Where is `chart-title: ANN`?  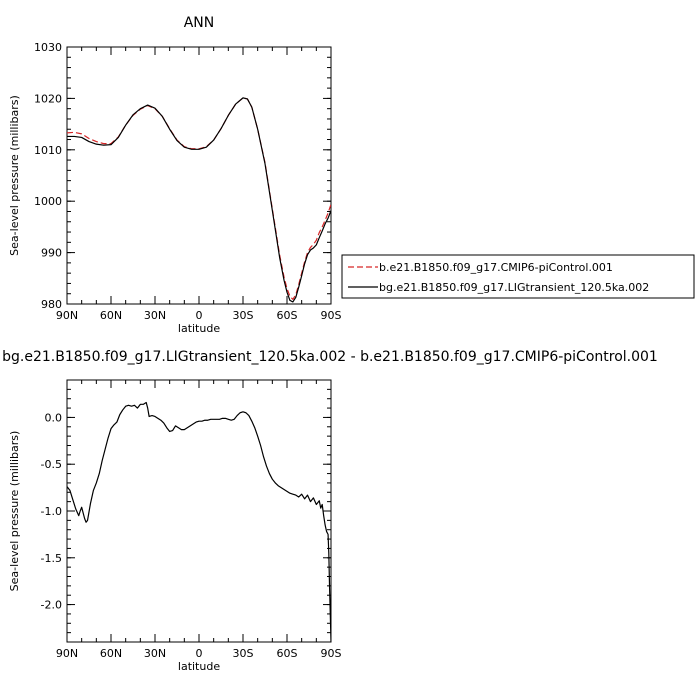
chart-title: ANN is located at coordinates (199, 23).